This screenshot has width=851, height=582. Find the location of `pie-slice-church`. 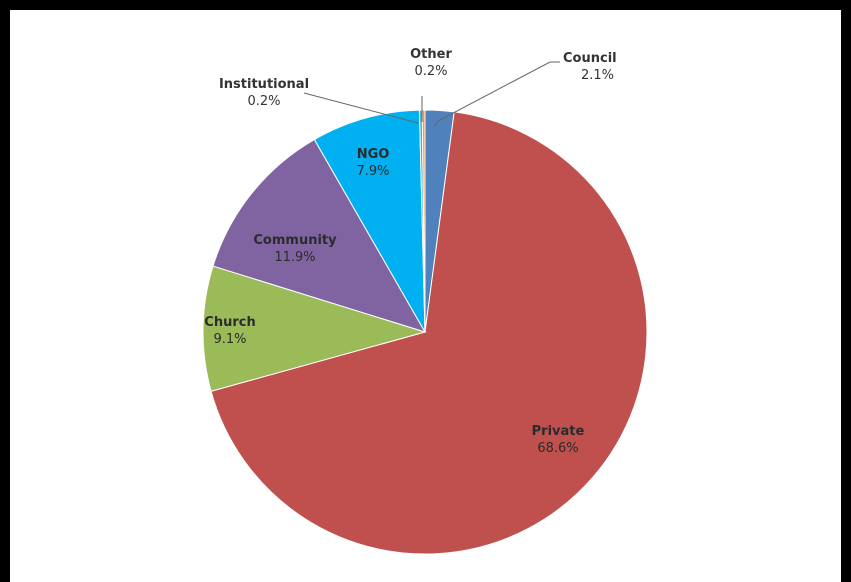

pie-slice-church is located at coordinates (314, 328).